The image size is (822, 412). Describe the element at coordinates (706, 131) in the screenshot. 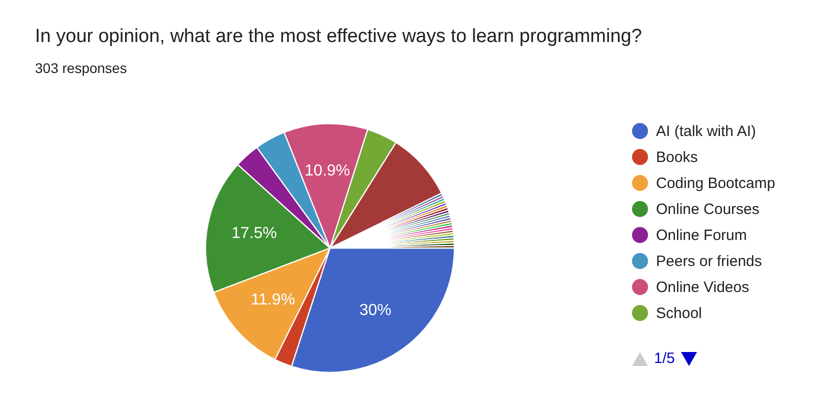

I see `legend-label: AI (talk with AI)` at that location.